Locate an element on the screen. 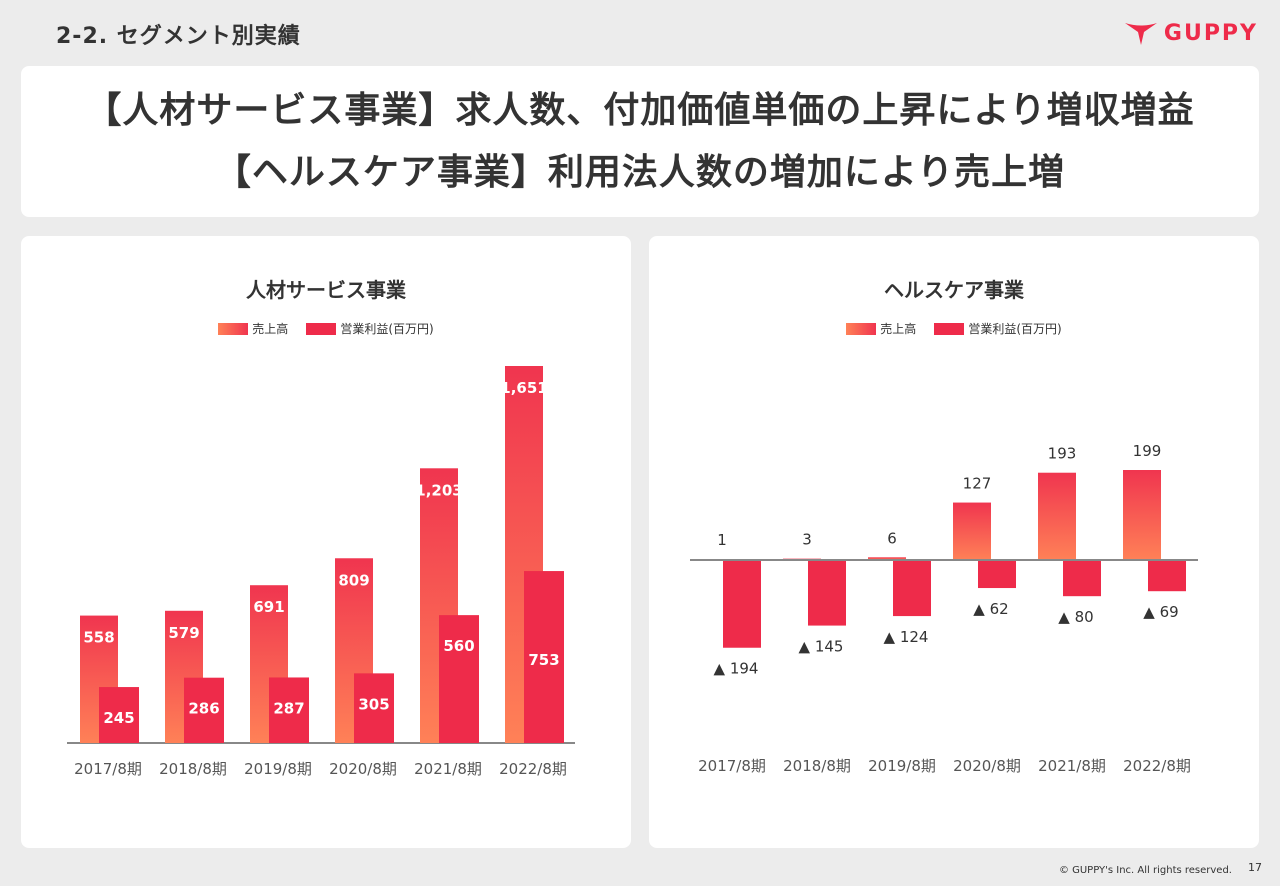 This screenshot has width=1280, height=886. revenue-data-label: 691 is located at coordinates (268, 607).